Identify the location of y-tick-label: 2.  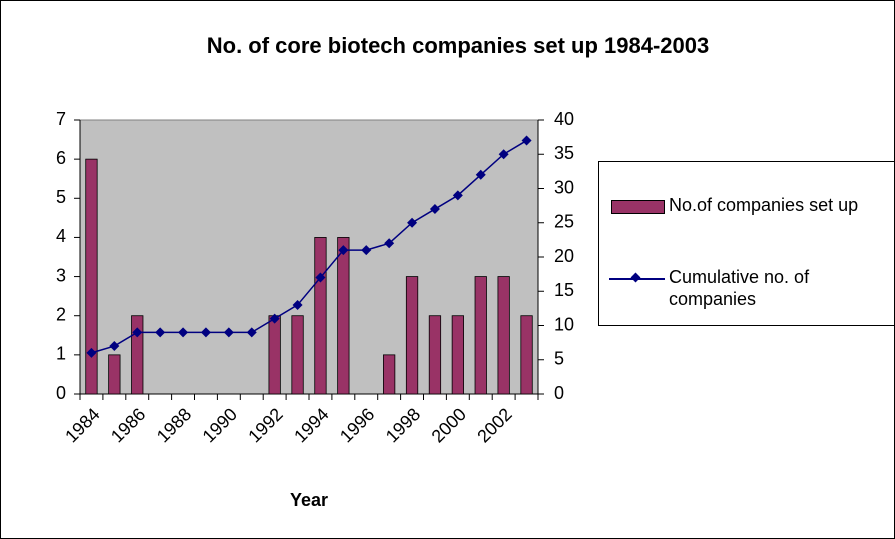
(61, 314).